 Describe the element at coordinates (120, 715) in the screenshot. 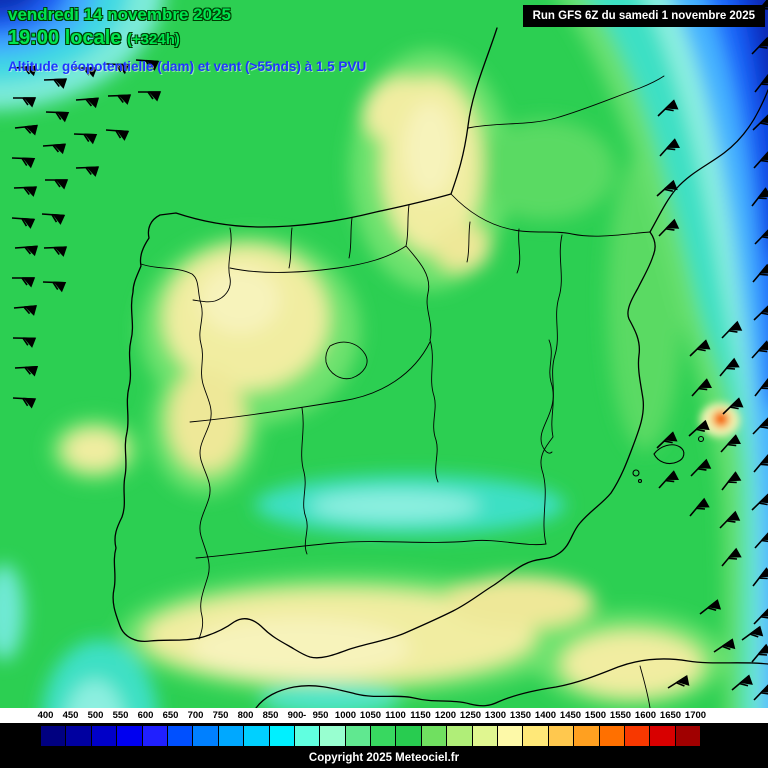

I see `legend-value: 550` at that location.